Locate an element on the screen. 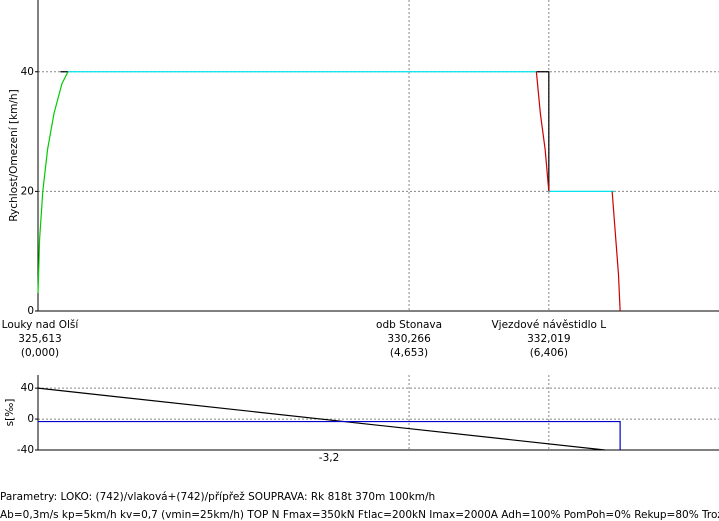  value-label: -3,2 is located at coordinates (329, 458).